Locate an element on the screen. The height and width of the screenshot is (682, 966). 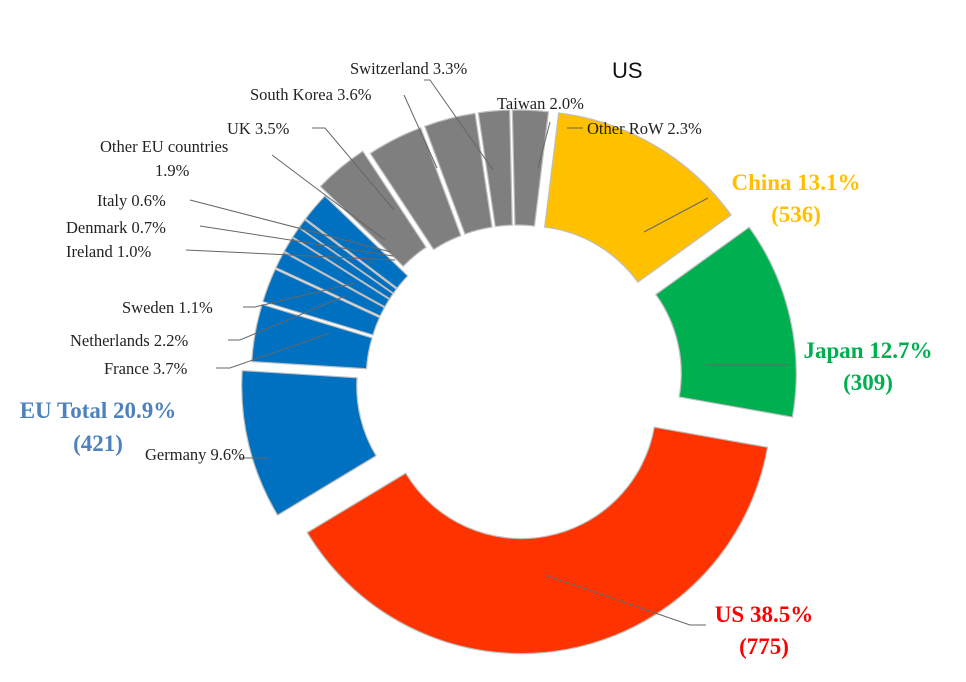
slice-germany is located at coordinates (309, 442).